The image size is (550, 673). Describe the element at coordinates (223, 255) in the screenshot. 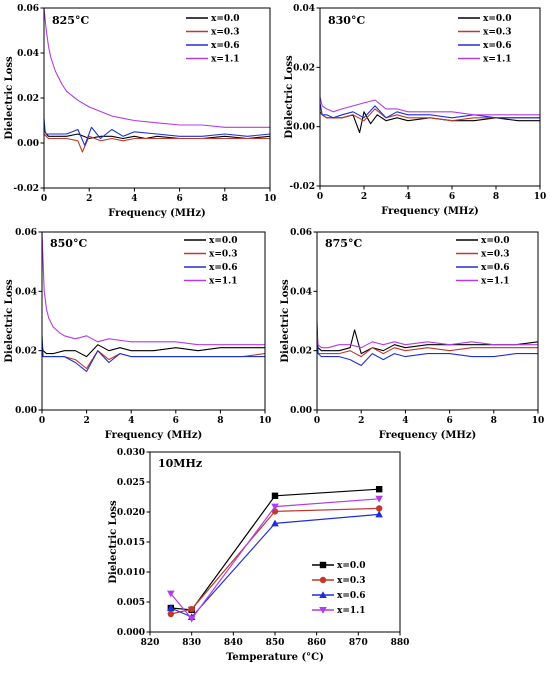

I see `legend-label-2-1: x=0.3` at that location.